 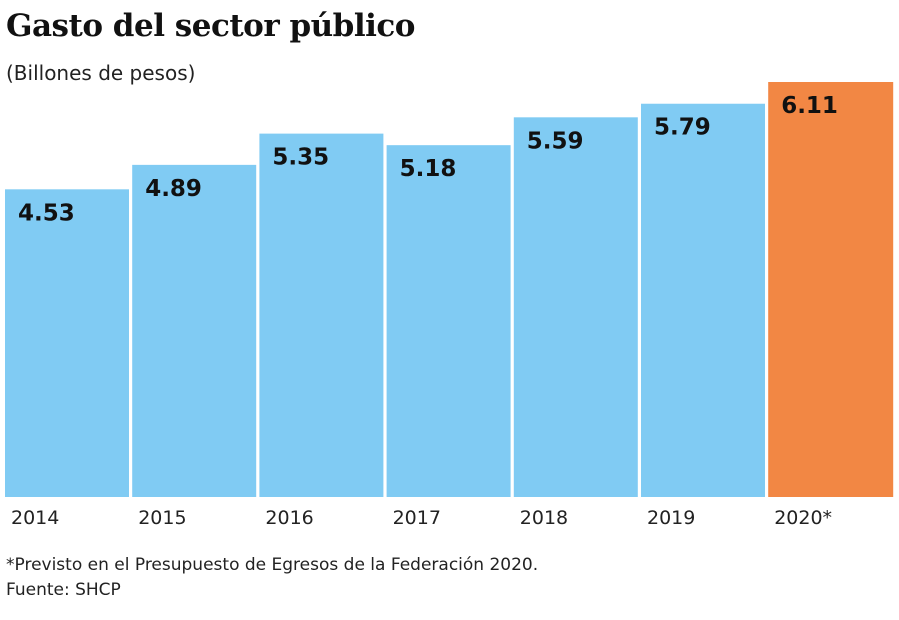 I want to click on x-tick-label: 2020*, so click(x=803, y=518).